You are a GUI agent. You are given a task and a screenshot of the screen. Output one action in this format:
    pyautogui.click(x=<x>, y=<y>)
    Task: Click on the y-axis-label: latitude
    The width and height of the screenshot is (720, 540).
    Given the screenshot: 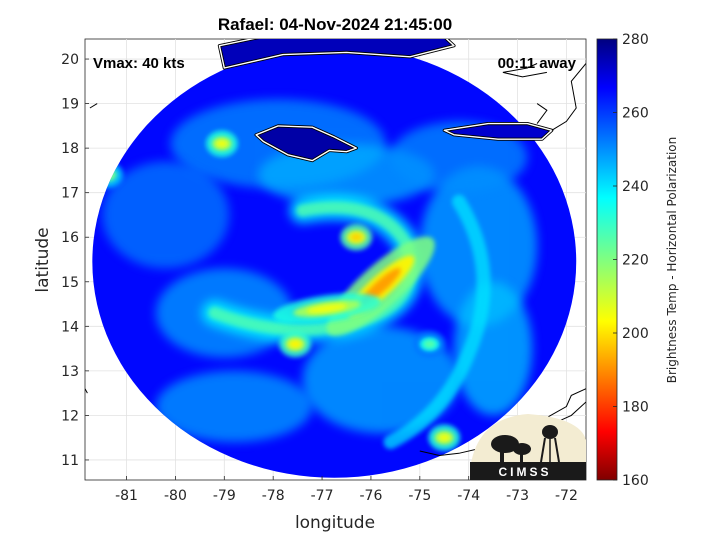 What is the action you would take?
    pyautogui.click(x=43, y=259)
    